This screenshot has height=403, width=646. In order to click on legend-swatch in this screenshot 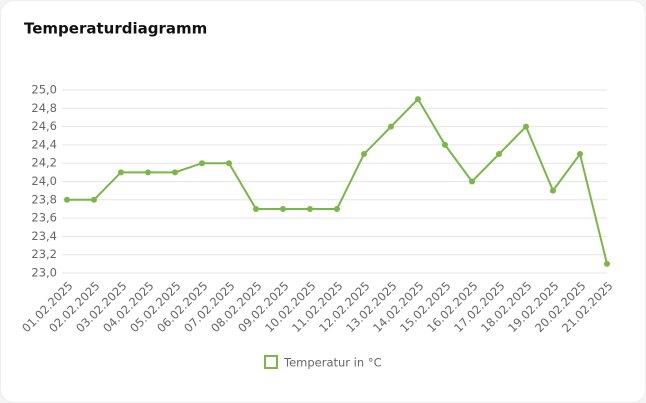, I will do `click(271, 362)`.